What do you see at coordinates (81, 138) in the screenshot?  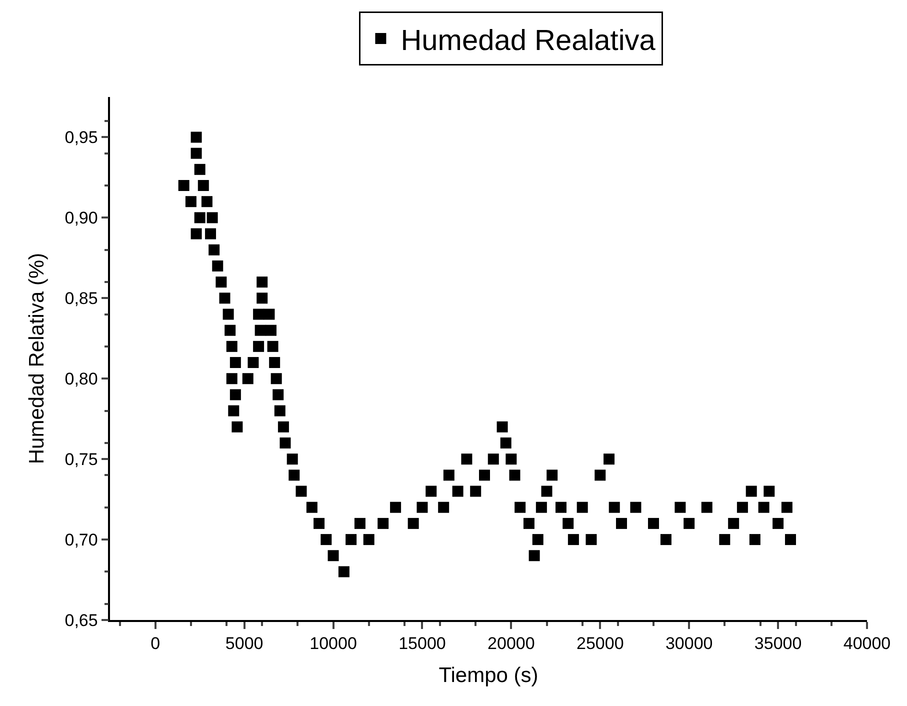 I see `y-tick-label: 0,95` at bounding box center [81, 138].